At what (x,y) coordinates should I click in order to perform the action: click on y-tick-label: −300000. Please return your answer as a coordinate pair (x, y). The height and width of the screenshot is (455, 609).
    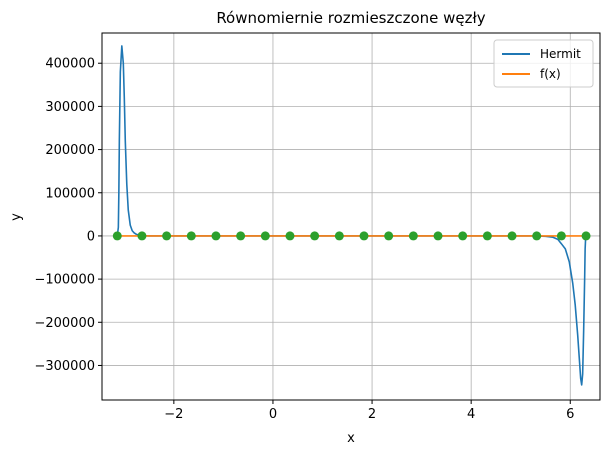
    Looking at the image, I should click on (64, 366).